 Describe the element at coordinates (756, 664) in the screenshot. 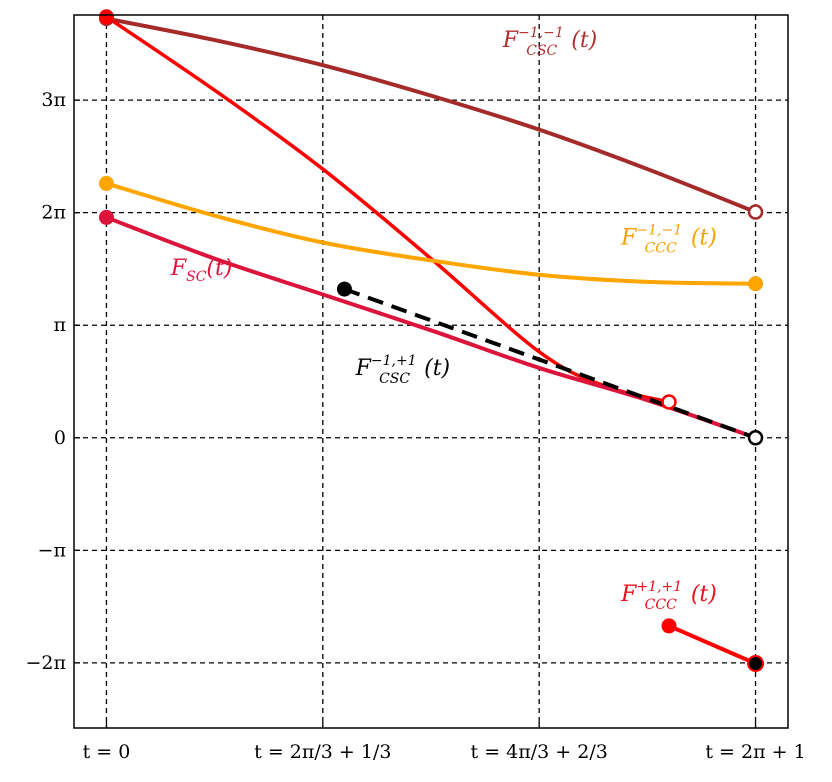

I see `marker-series-5-end` at that location.